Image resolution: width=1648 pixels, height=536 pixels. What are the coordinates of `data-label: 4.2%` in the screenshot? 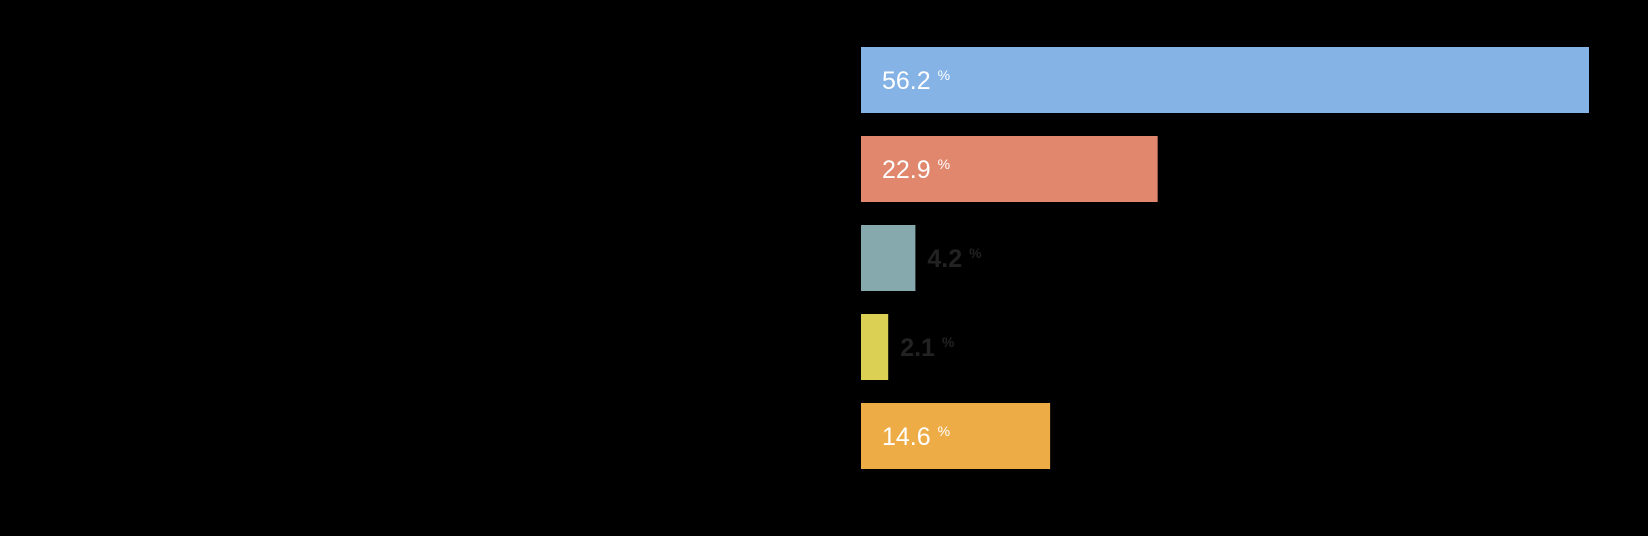 It's located at (954, 259).